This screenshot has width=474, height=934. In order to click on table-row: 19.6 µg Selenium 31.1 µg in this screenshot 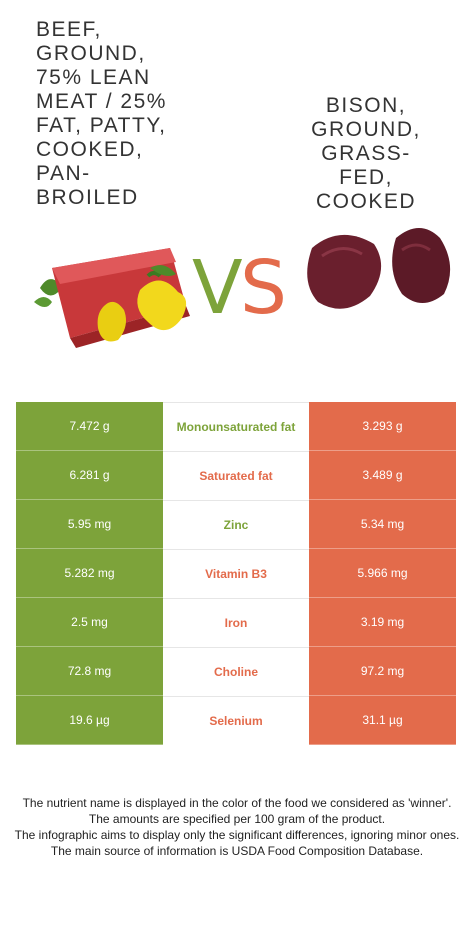, I will do `click(236, 720)`.